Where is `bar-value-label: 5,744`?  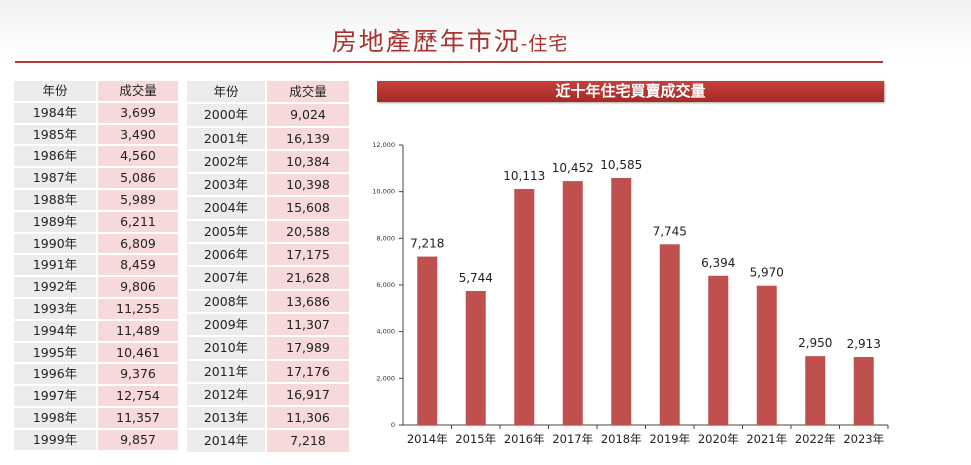
bar-value-label: 5,744 is located at coordinates (476, 278).